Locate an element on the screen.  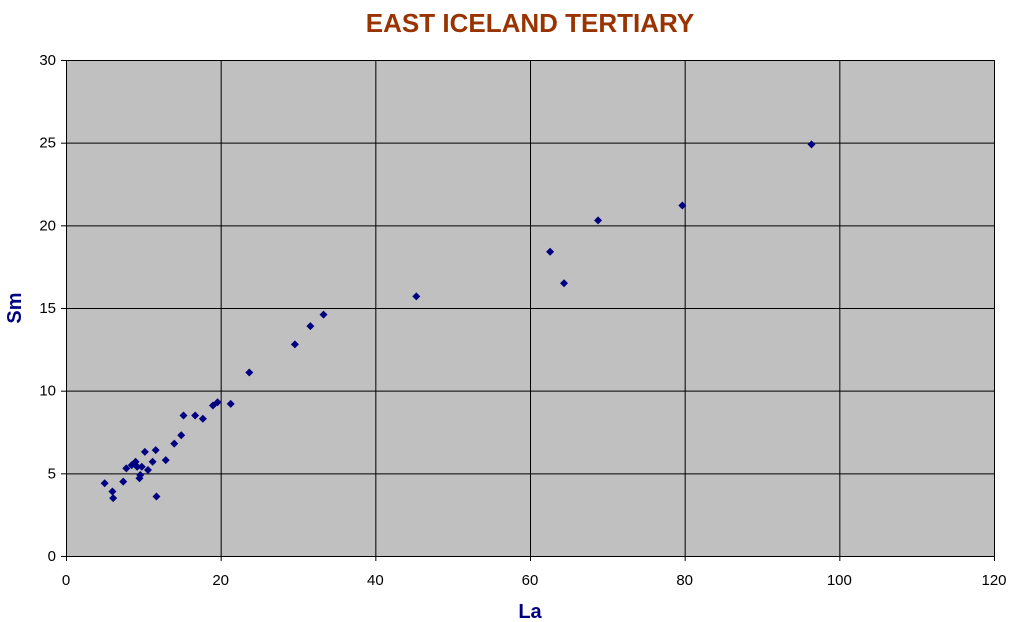
y-tick-label: 25 is located at coordinates (47, 143).